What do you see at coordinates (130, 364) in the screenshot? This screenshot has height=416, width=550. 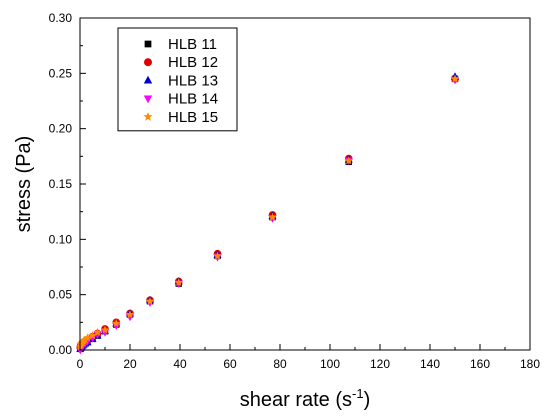 I see `x-tick-label: 20` at bounding box center [130, 364].